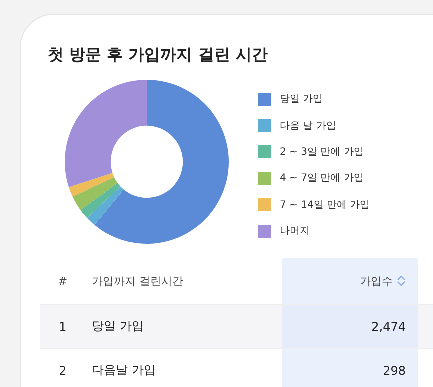  What do you see at coordinates (138, 281) in the screenshot?
I see `text: 가입까지 걸린시간` at bounding box center [138, 281].